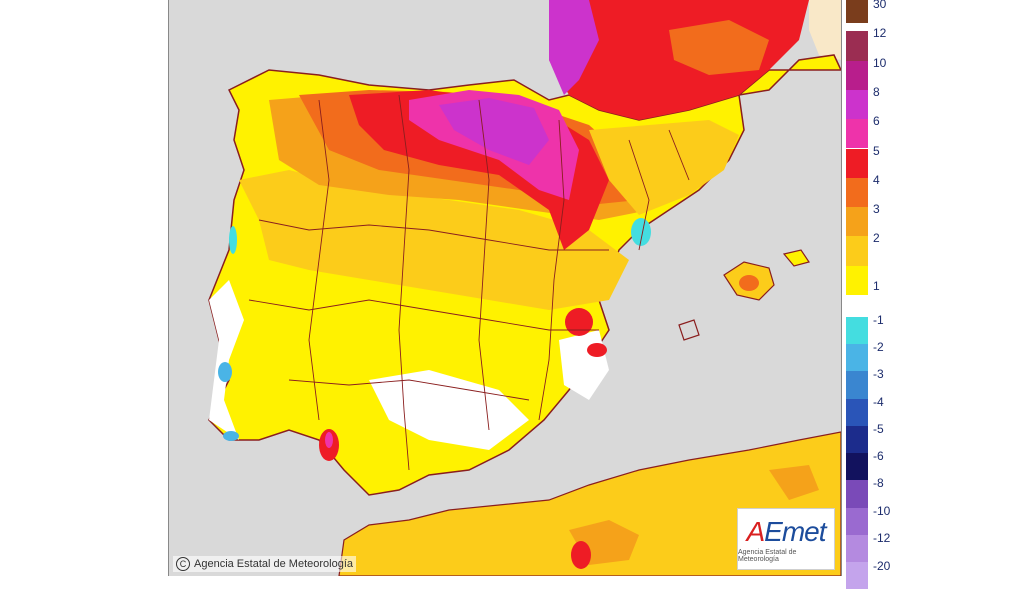 Image resolution: width=1024 pixels, height=589 pixels. I want to click on balearic-menorca, so click(796, 258).